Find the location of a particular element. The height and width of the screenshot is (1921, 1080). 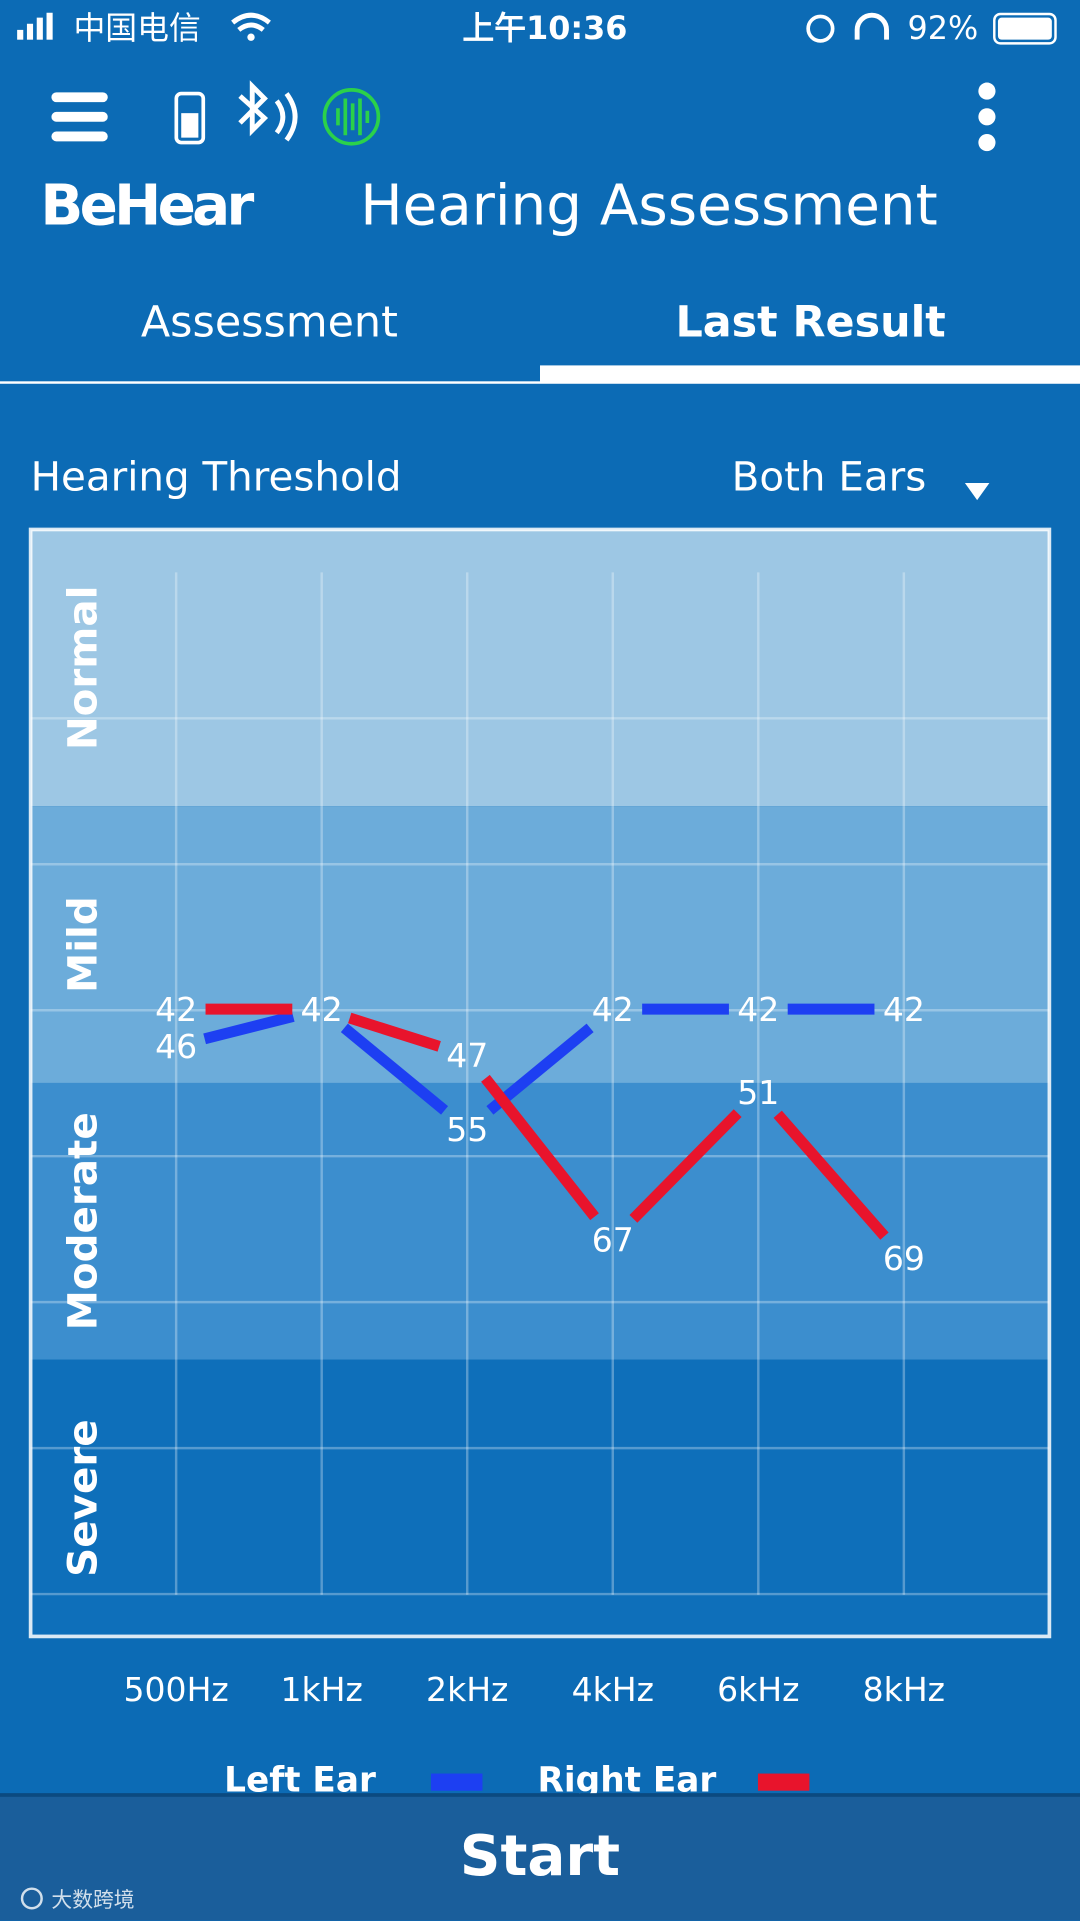

x-tick-label: 4kHz is located at coordinates (613, 1689).